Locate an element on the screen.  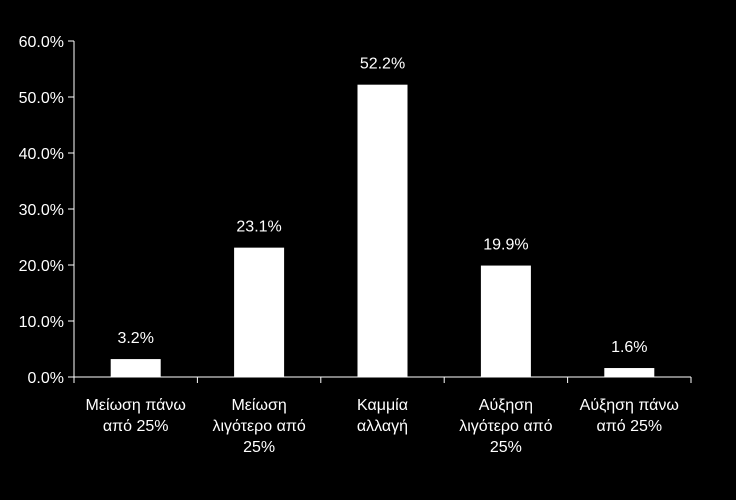
y-tick-label: 30.0% is located at coordinates (41, 210).